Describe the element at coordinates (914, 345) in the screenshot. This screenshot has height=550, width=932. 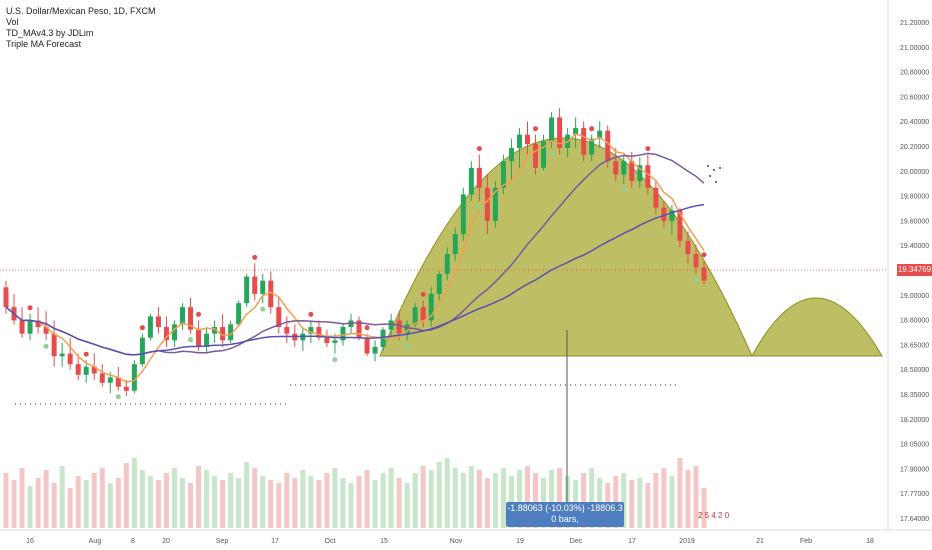
I see `y-tick-label: 18.65000` at that location.